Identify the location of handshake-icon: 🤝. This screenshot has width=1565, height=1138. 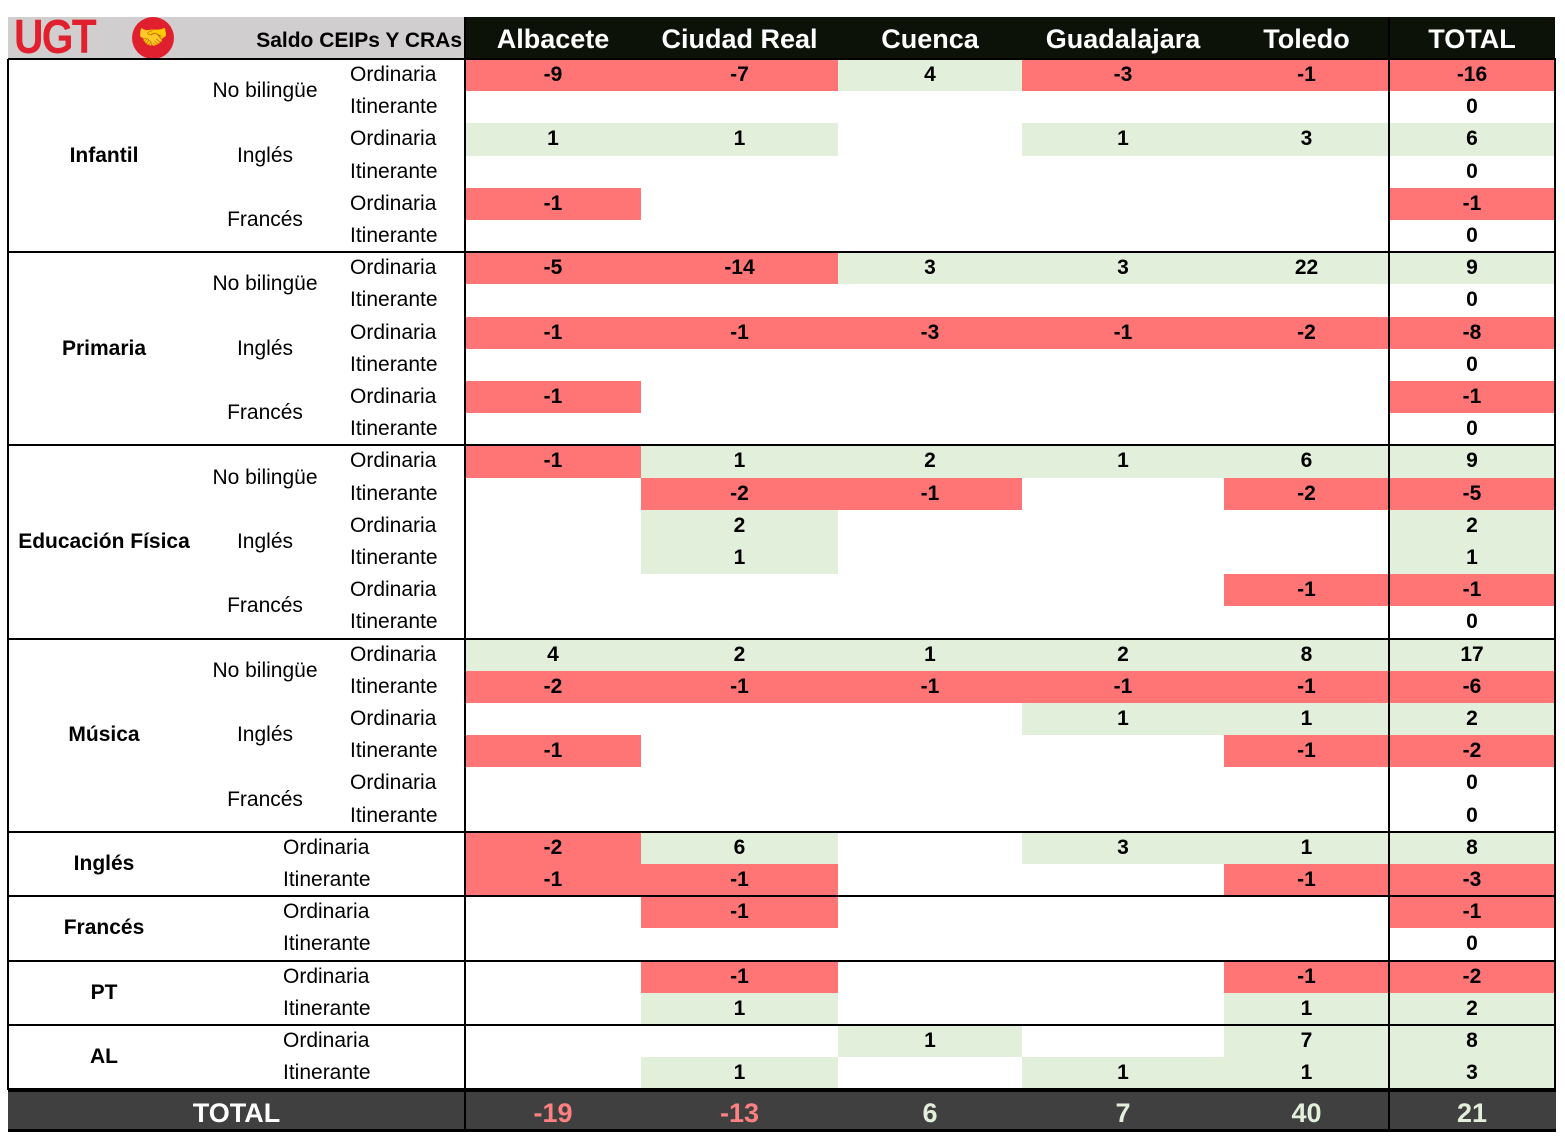
(153, 38).